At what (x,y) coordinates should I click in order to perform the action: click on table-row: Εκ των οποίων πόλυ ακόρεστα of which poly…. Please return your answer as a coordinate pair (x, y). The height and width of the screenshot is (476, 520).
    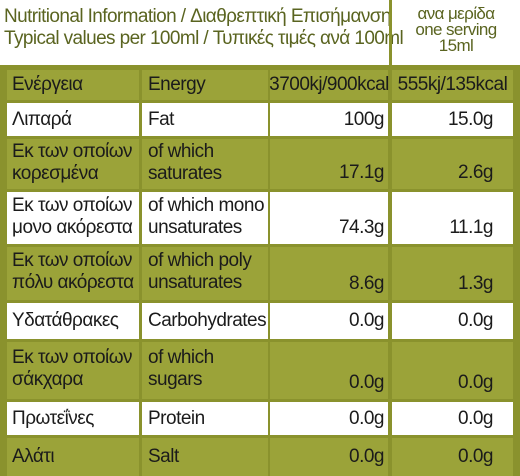
    Looking at the image, I should click on (260, 273).